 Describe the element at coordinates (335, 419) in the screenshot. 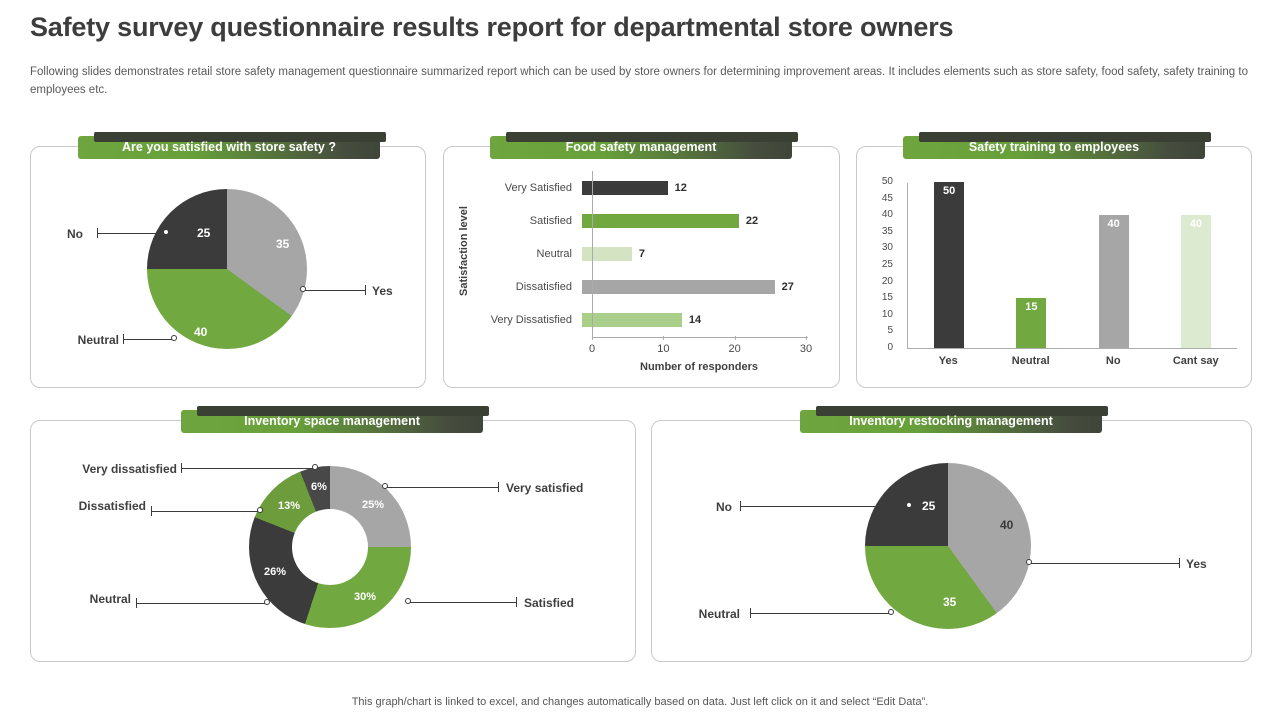

I see `chart-title-banner: Inventory space management` at that location.